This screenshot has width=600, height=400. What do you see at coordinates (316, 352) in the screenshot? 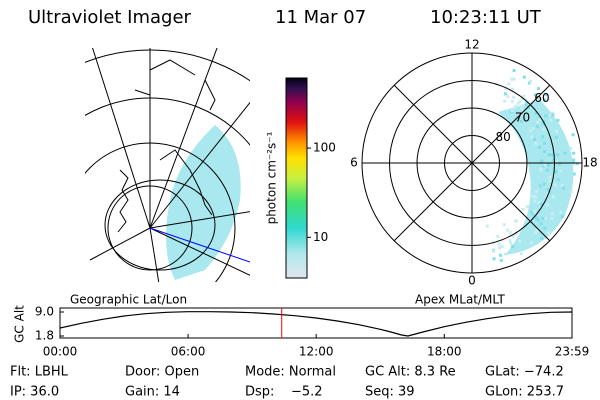
I see `x-tick-label: 12:00` at bounding box center [316, 352].